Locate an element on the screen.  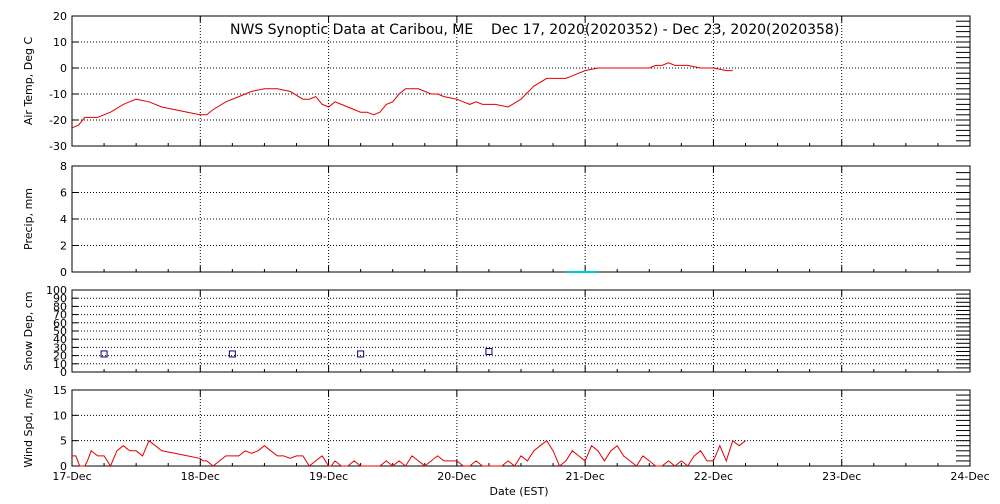
y-tick-label: 50 is located at coordinates (60, 331).